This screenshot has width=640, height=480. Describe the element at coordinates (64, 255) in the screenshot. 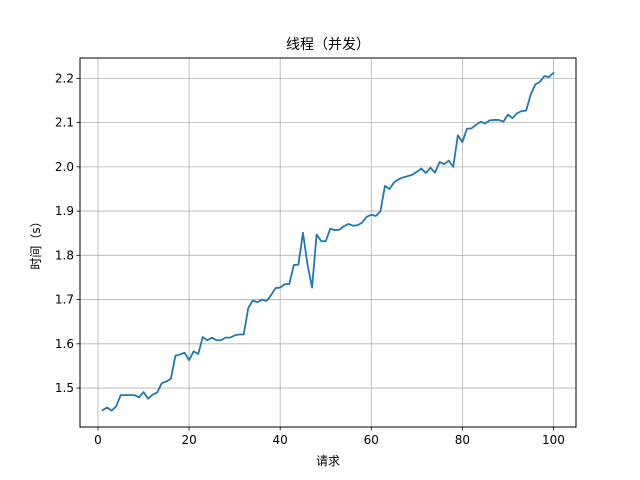

I see `y-tick-label: 1.8` at that location.